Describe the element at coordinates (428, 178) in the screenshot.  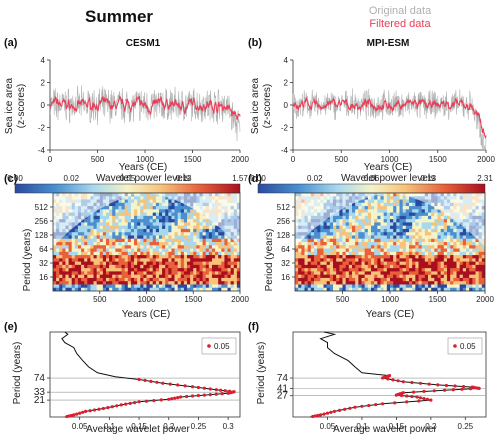
I see `colorbar-tick-label: 0.13` at that location.